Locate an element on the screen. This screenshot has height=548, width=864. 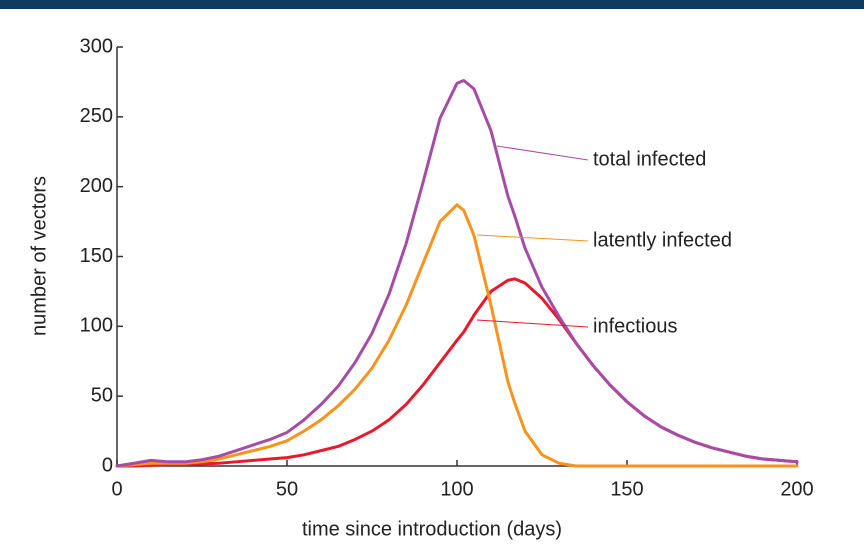
series-label: latently infected is located at coordinates (662, 240).